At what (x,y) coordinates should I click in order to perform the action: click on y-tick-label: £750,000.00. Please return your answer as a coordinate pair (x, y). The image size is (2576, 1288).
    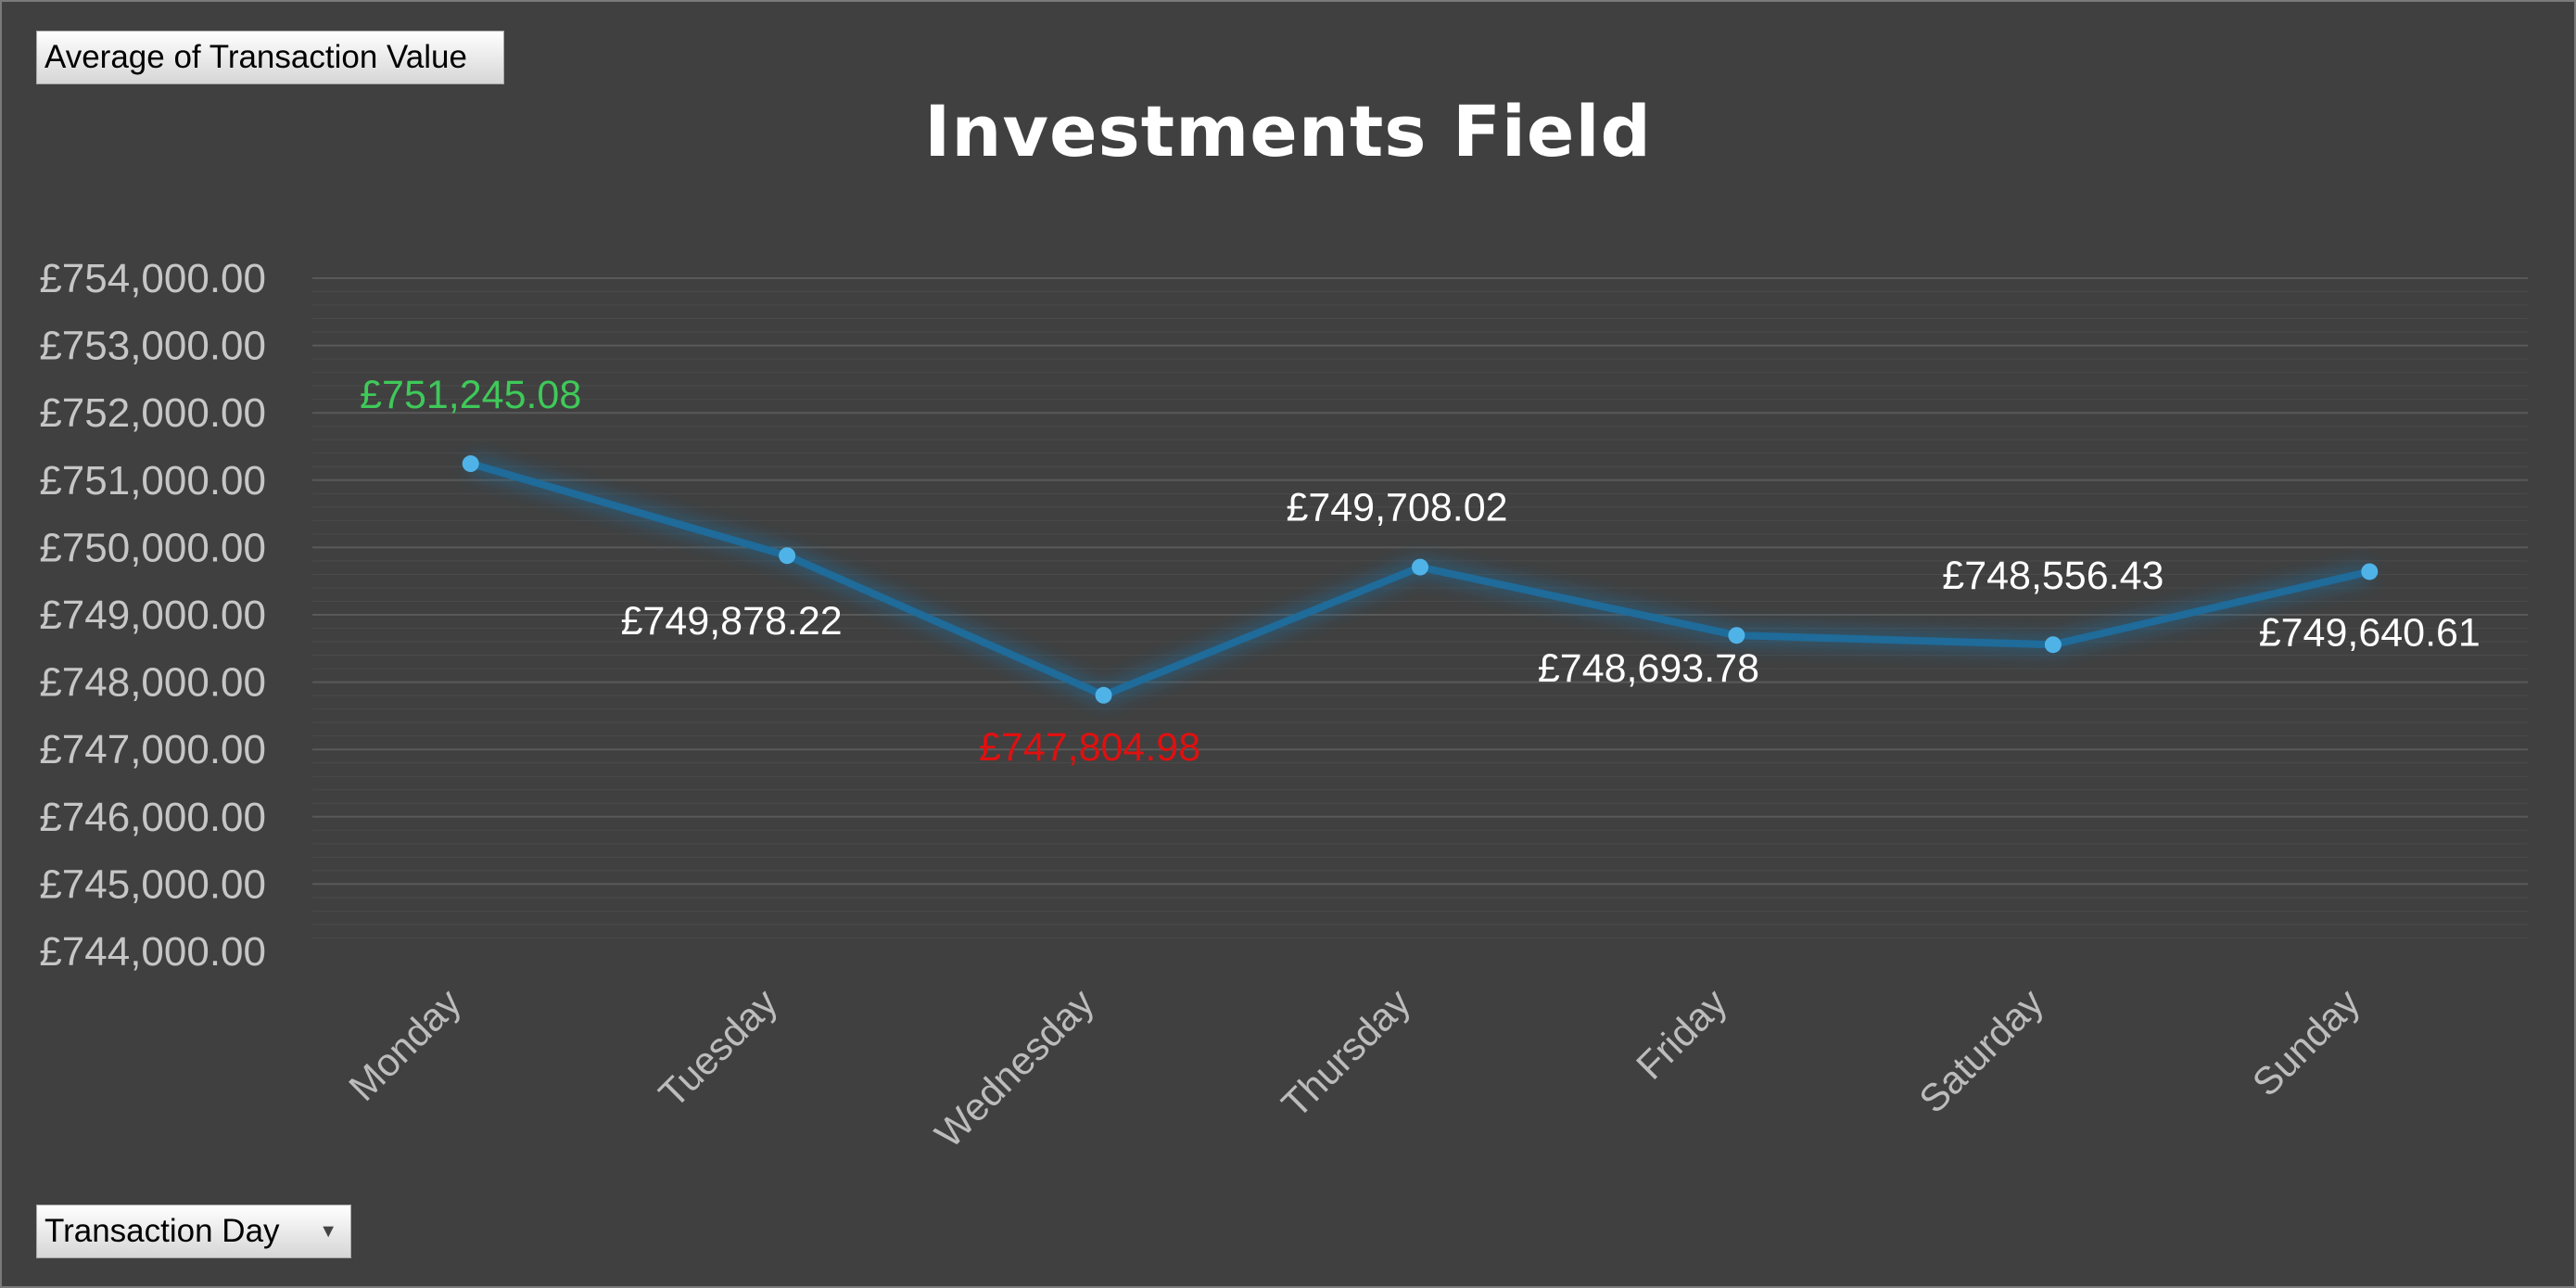
    Looking at the image, I should click on (152, 548).